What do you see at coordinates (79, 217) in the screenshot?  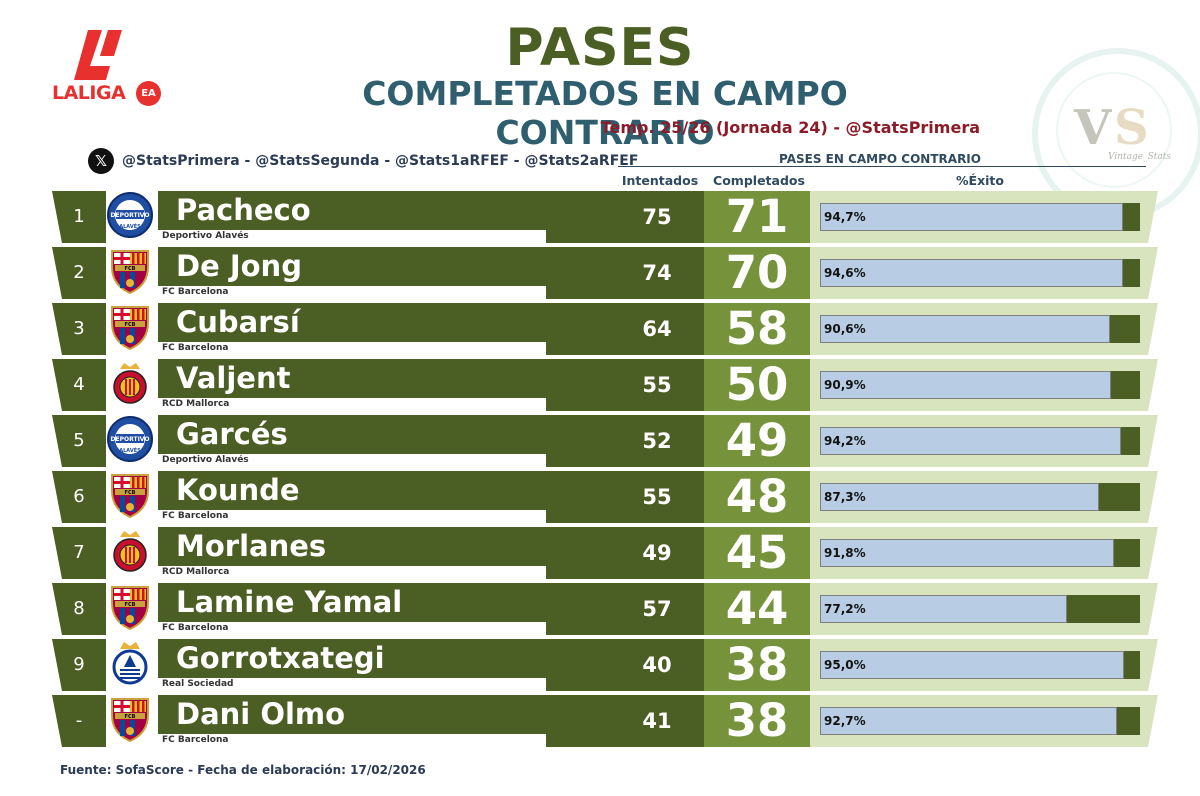 I see `rank-label: 1` at bounding box center [79, 217].